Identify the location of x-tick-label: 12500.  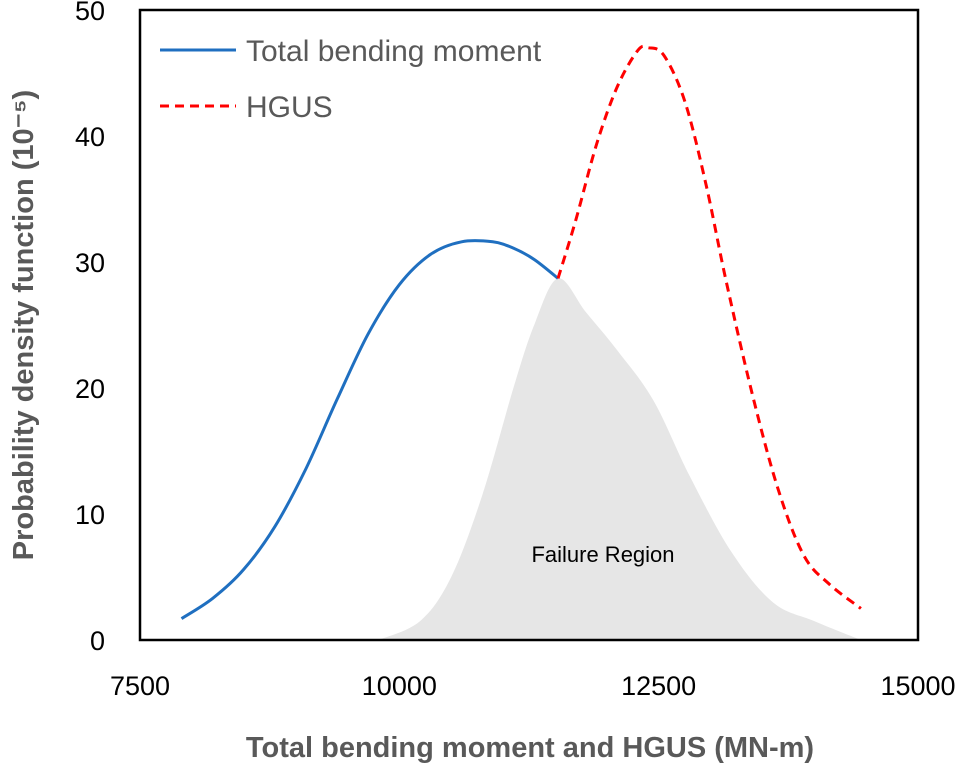
(658, 686).